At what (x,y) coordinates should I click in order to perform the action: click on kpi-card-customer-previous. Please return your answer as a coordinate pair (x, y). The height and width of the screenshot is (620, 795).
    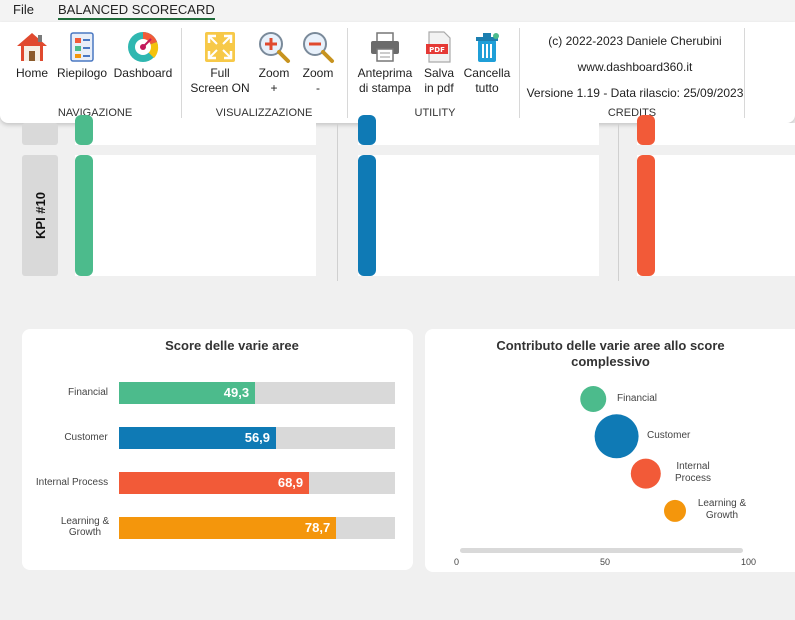
    Looking at the image, I should click on (478, 134).